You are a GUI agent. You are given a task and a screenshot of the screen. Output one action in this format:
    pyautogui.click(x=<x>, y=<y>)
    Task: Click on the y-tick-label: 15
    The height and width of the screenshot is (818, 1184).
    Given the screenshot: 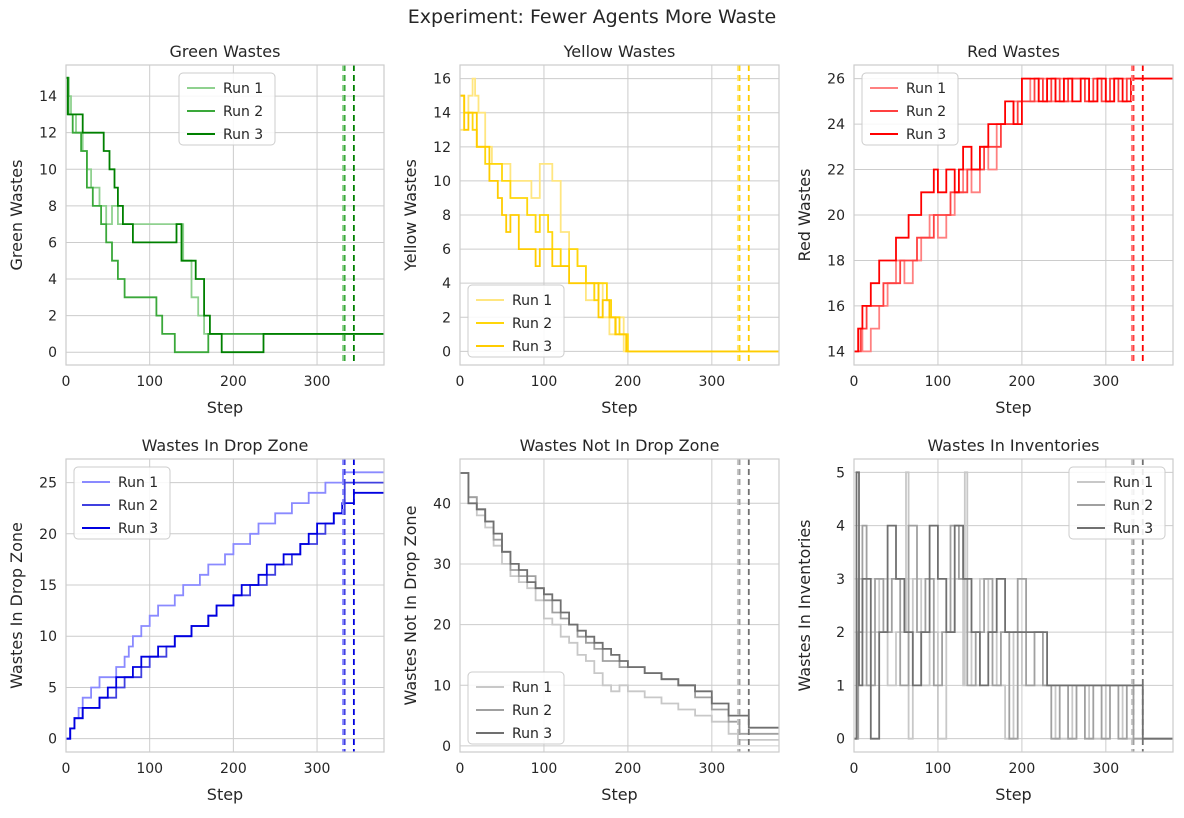 What is the action you would take?
    pyautogui.click(x=48, y=586)
    